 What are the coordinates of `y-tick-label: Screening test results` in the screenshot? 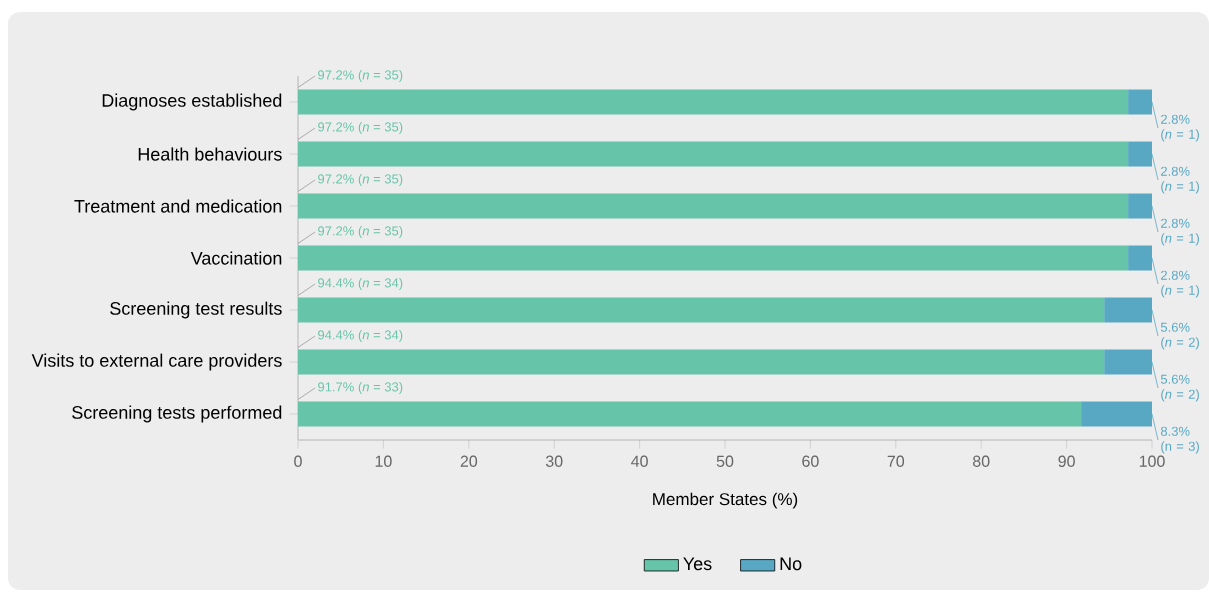 It's located at (196, 310).